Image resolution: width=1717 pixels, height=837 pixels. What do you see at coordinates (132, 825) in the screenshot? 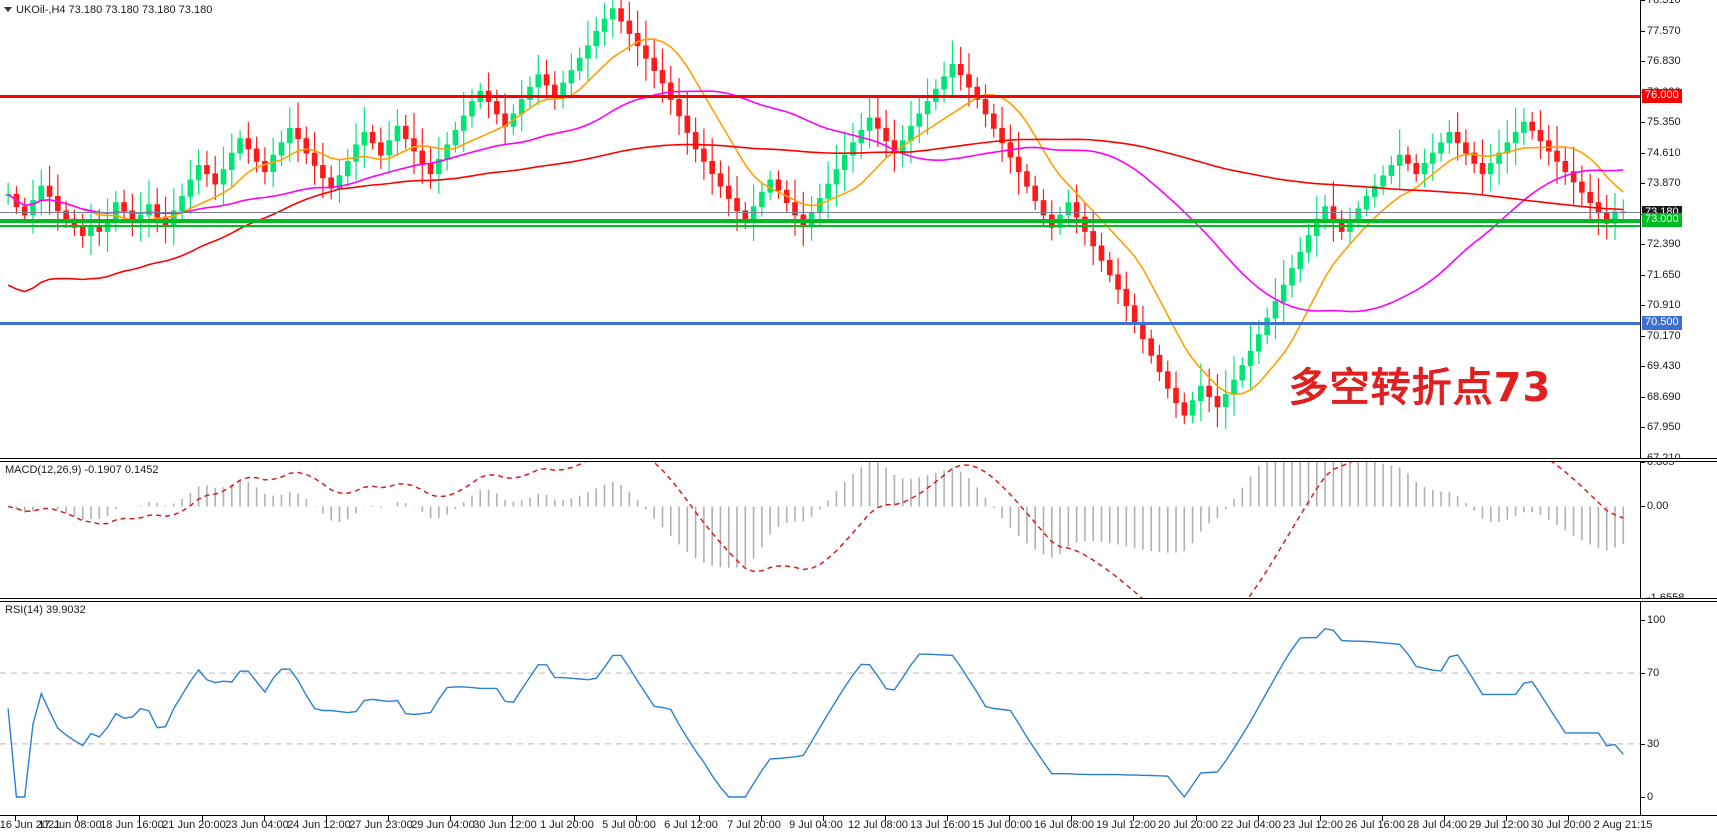
I see `time-tick-label: 18 Jun 16:00` at bounding box center [132, 825].